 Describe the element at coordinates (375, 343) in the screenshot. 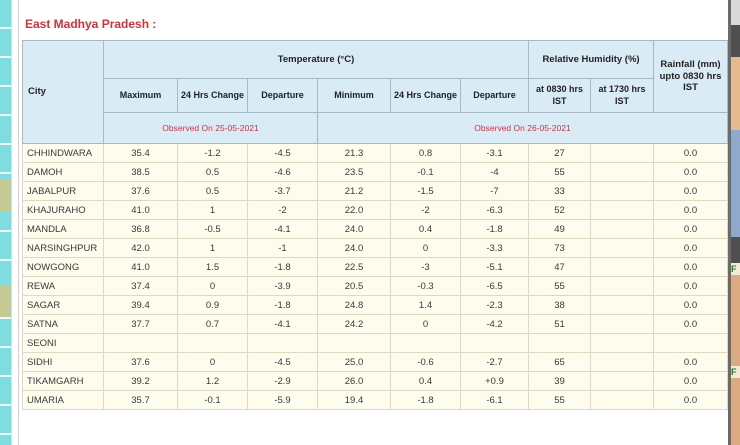

I see `table-row: SEONI` at that location.